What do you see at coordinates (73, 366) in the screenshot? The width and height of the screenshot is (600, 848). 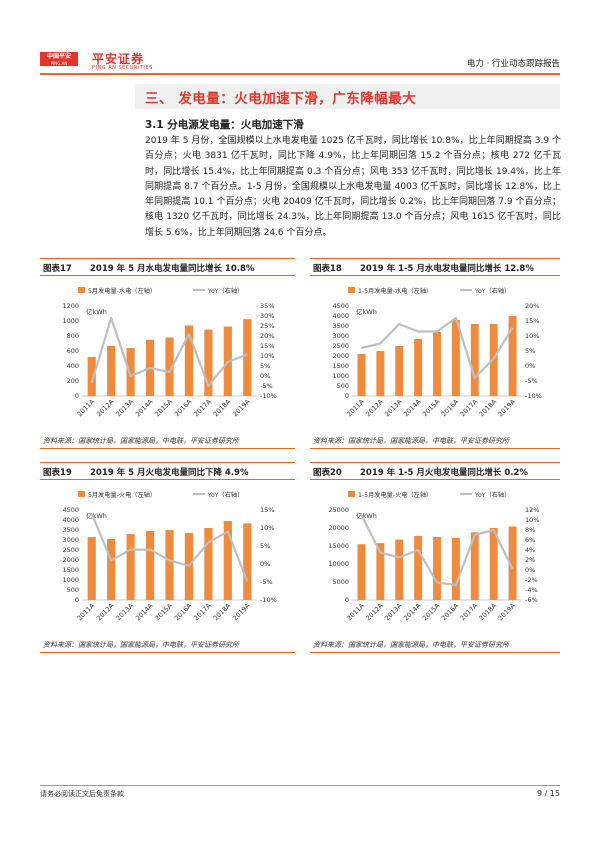 I see `y-left-tick-label: 400` at bounding box center [73, 366].